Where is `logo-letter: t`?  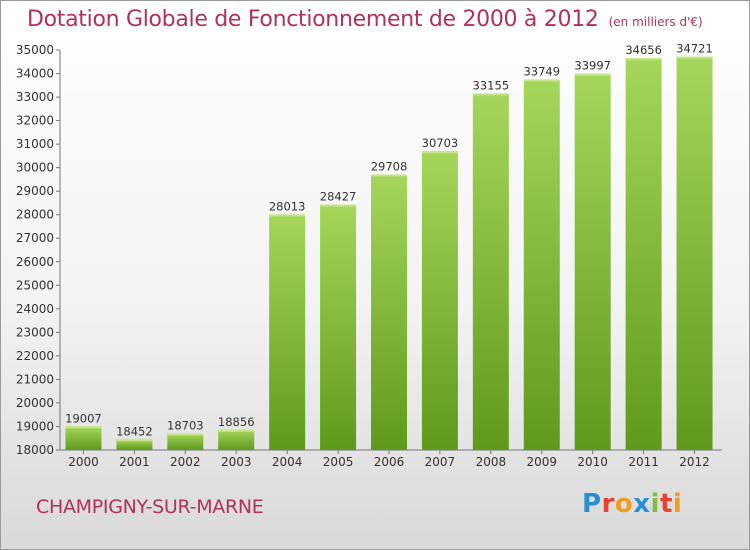
logo-letter: t is located at coordinates (666, 504).